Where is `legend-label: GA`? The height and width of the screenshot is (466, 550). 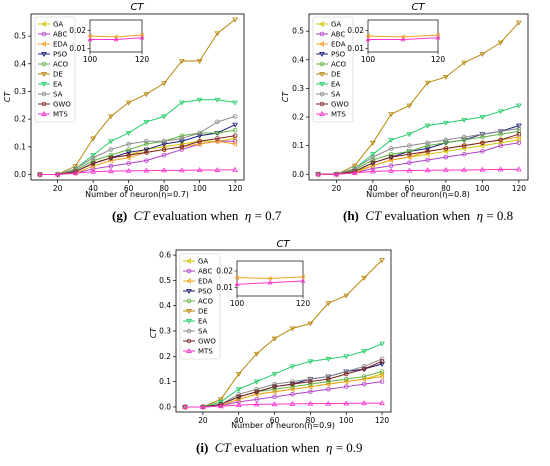 legend-label: GA is located at coordinates (203, 262).